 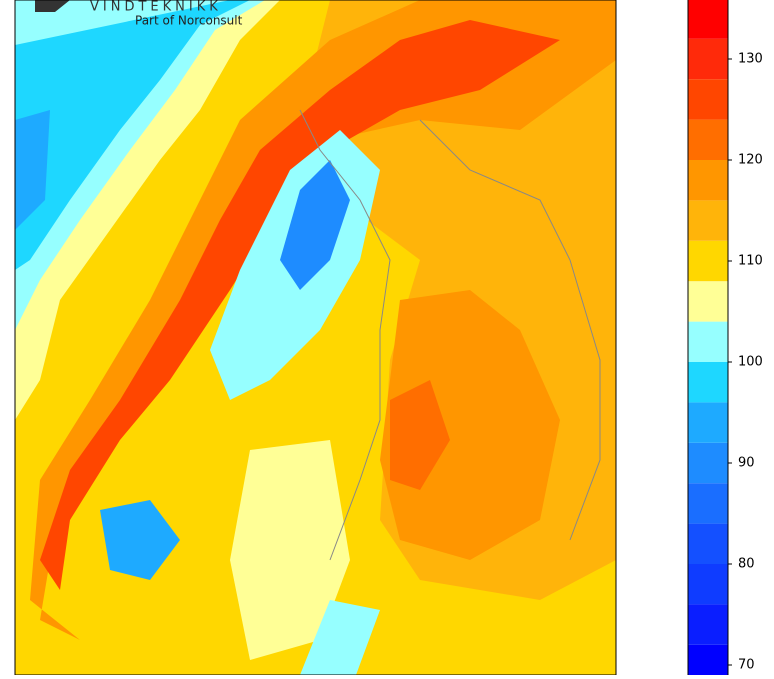 What do you see at coordinates (315, 225) in the screenshot?
I see `plateau-blue` at bounding box center [315, 225].